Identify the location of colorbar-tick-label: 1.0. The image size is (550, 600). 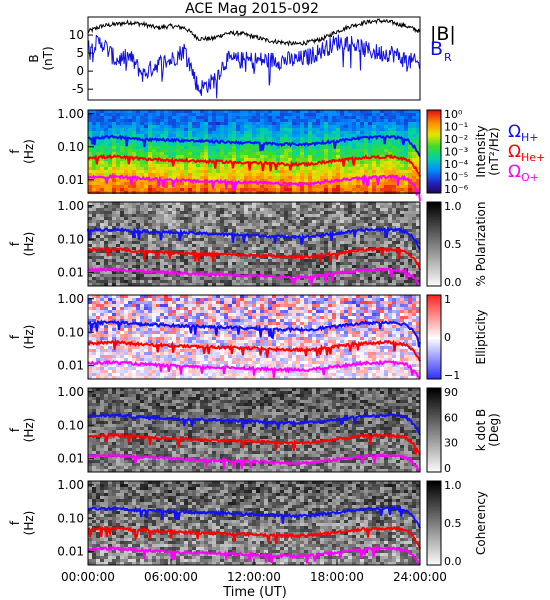
(453, 485).